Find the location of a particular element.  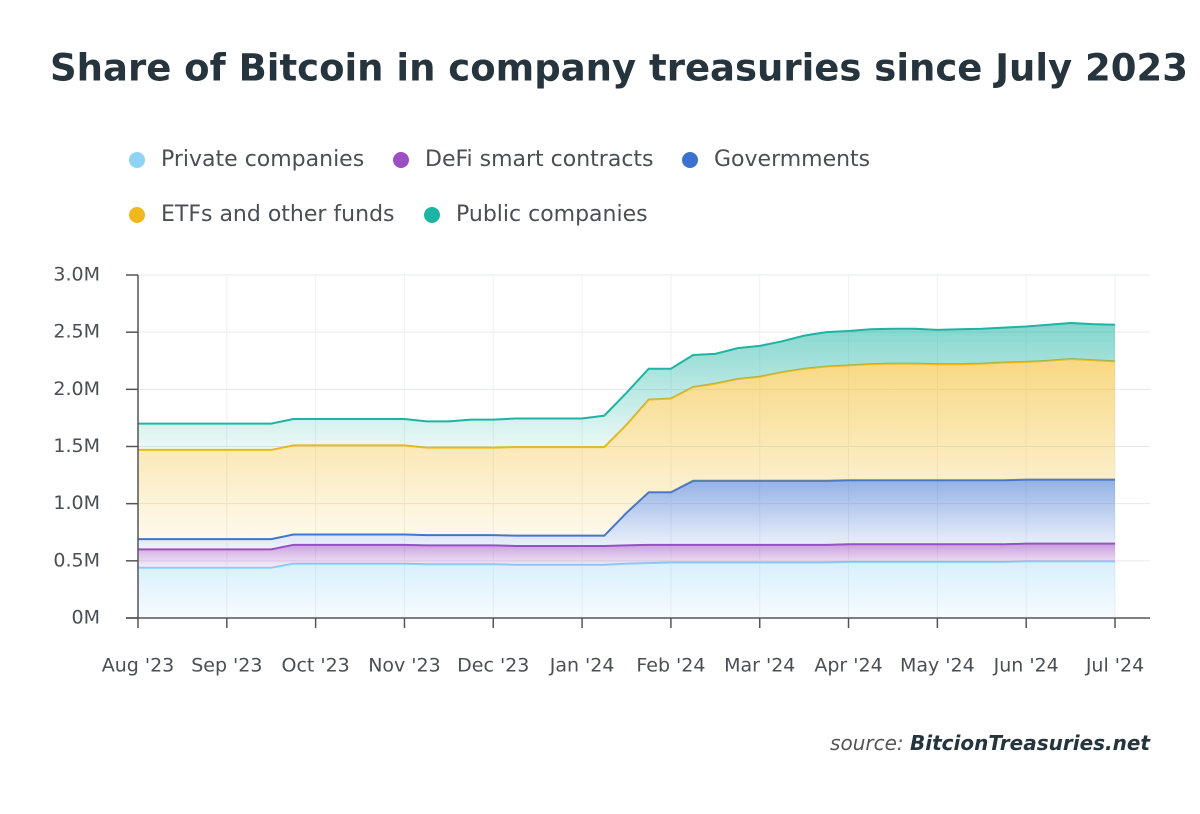

y-tick-label: 1.0M is located at coordinates (76, 503).